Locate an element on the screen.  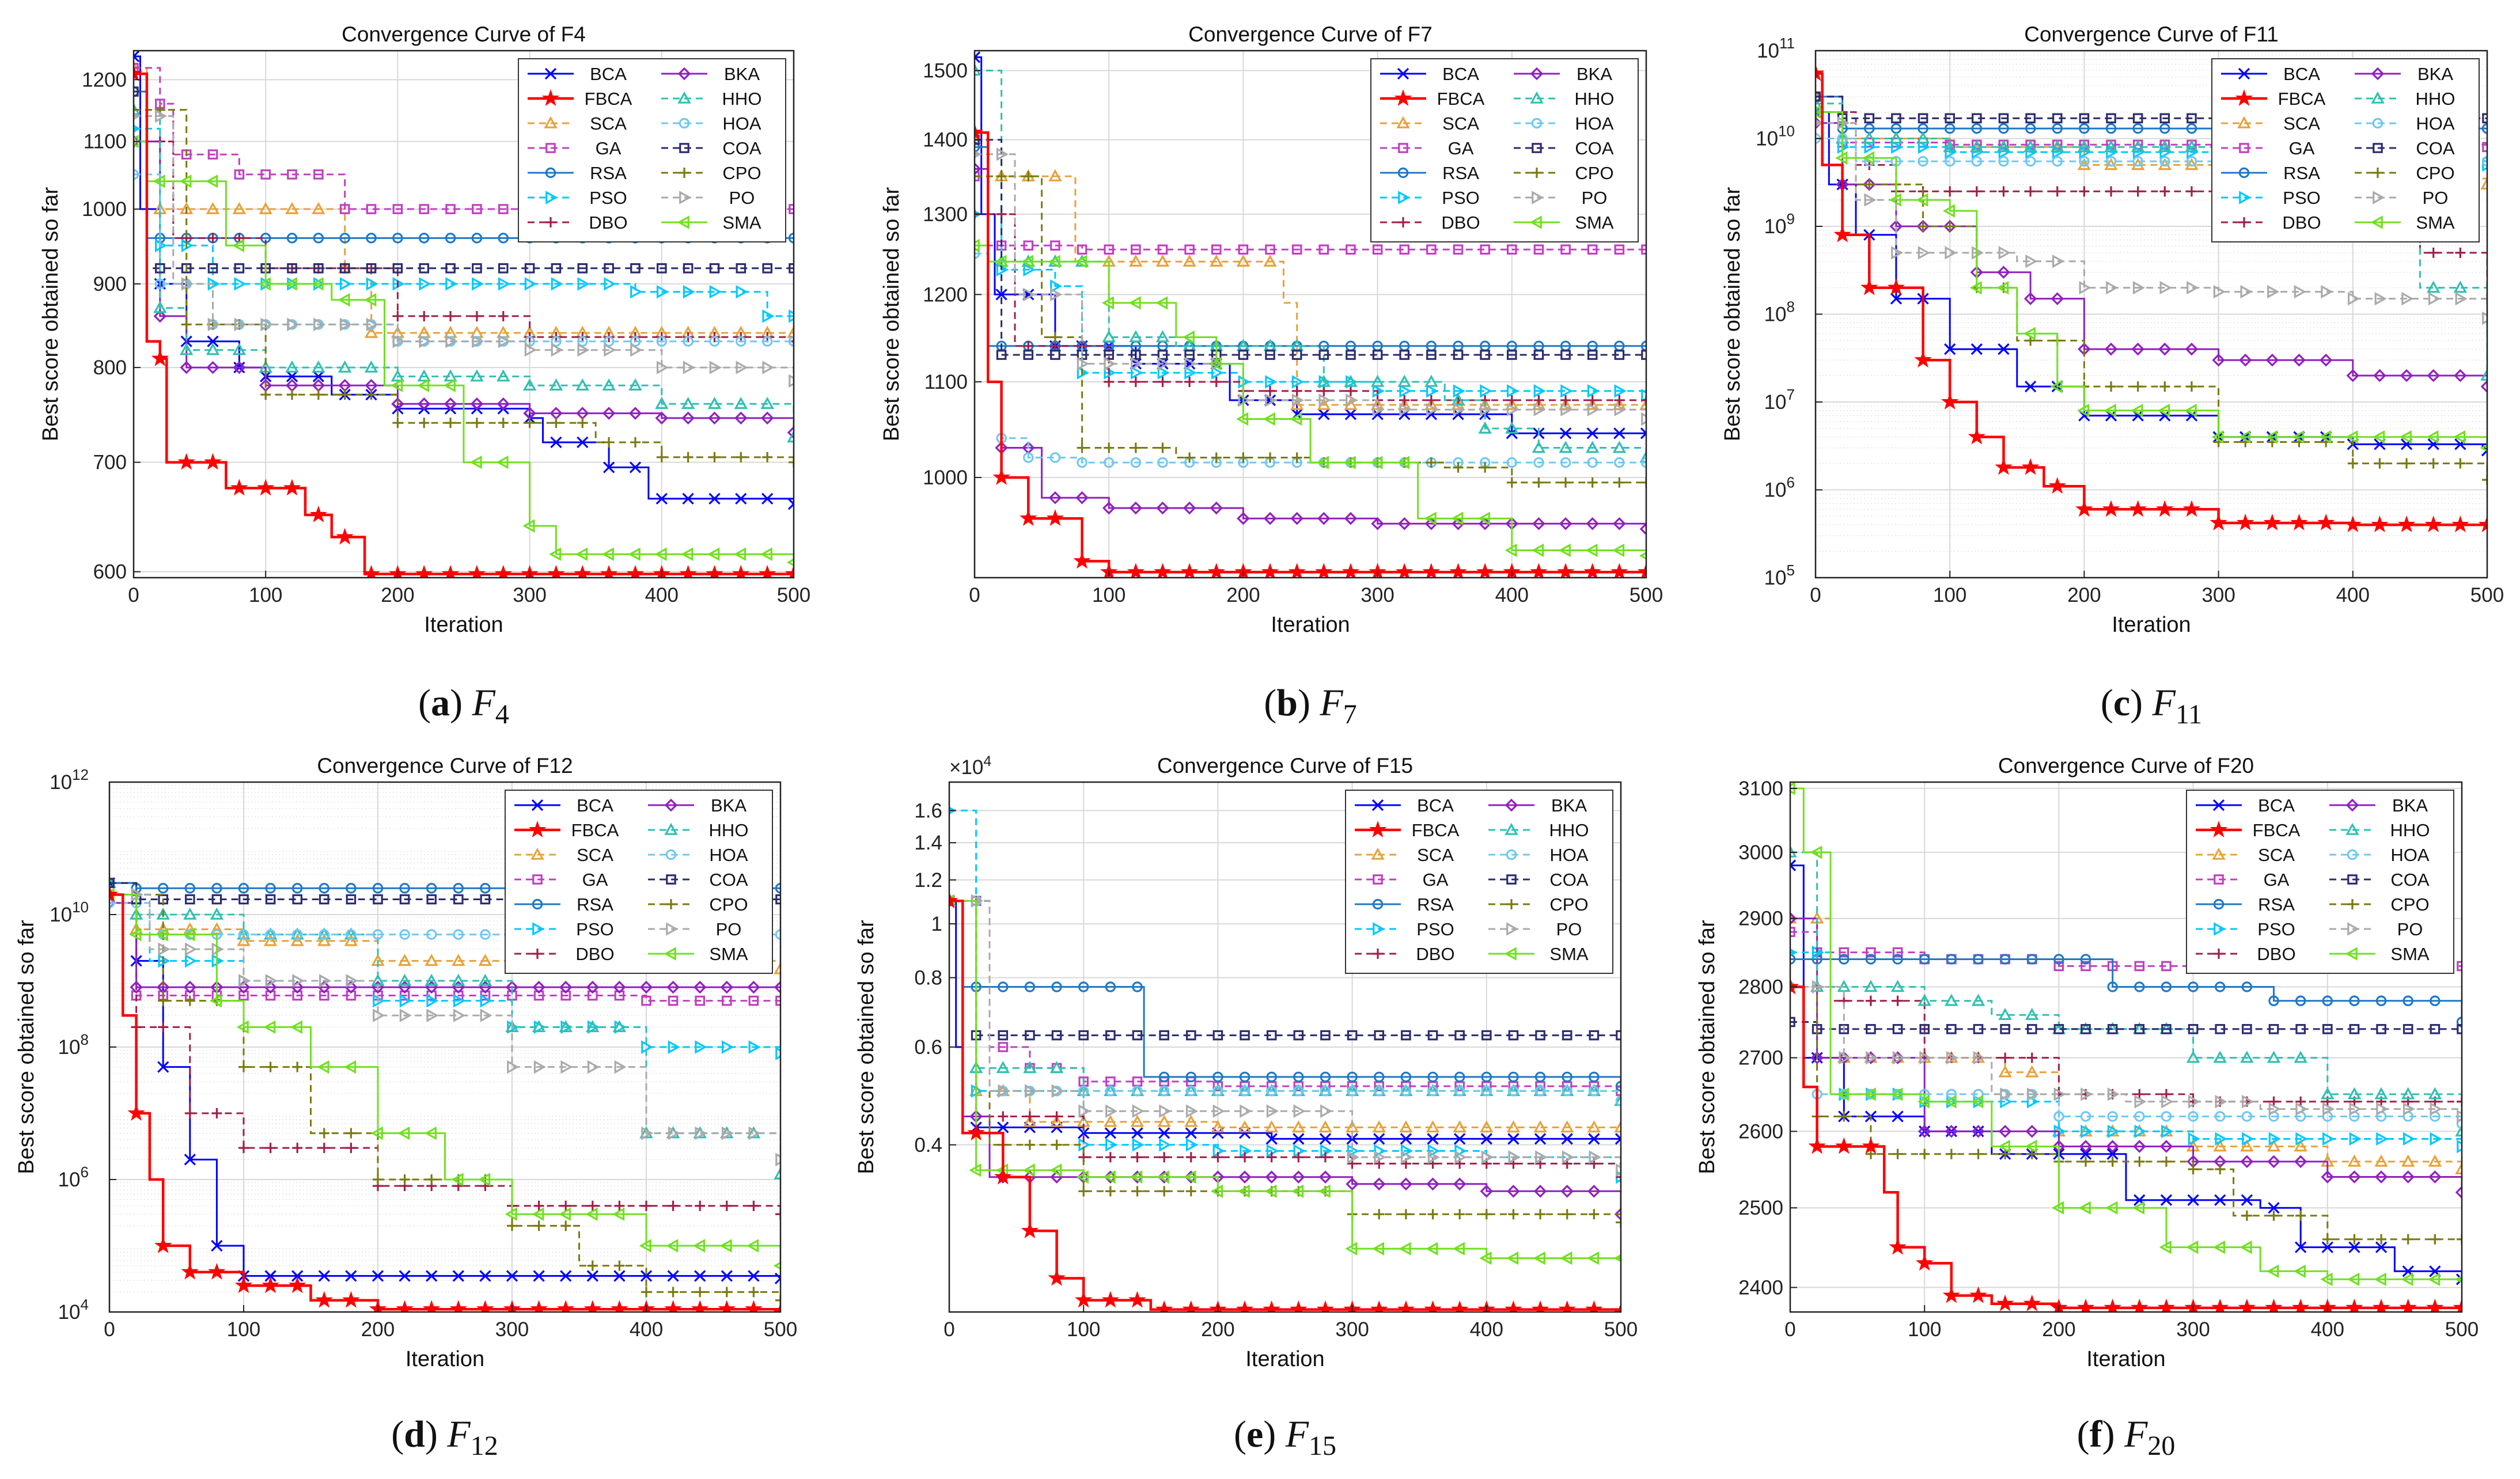
legend-label-sma: SMA is located at coordinates (728, 954).